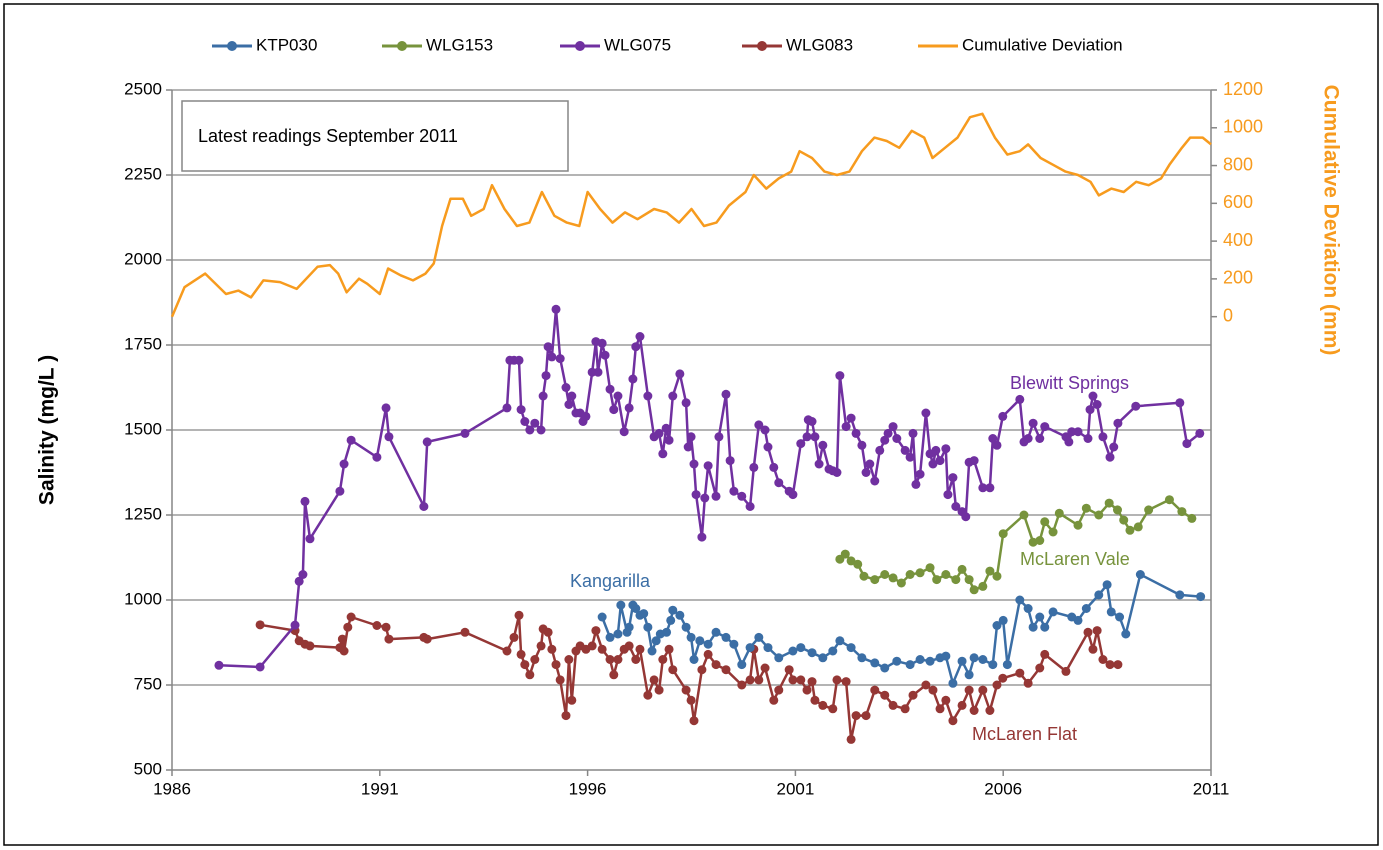 The image size is (1383, 850). I want to click on annotation: McLaren Flat, so click(1024, 734).